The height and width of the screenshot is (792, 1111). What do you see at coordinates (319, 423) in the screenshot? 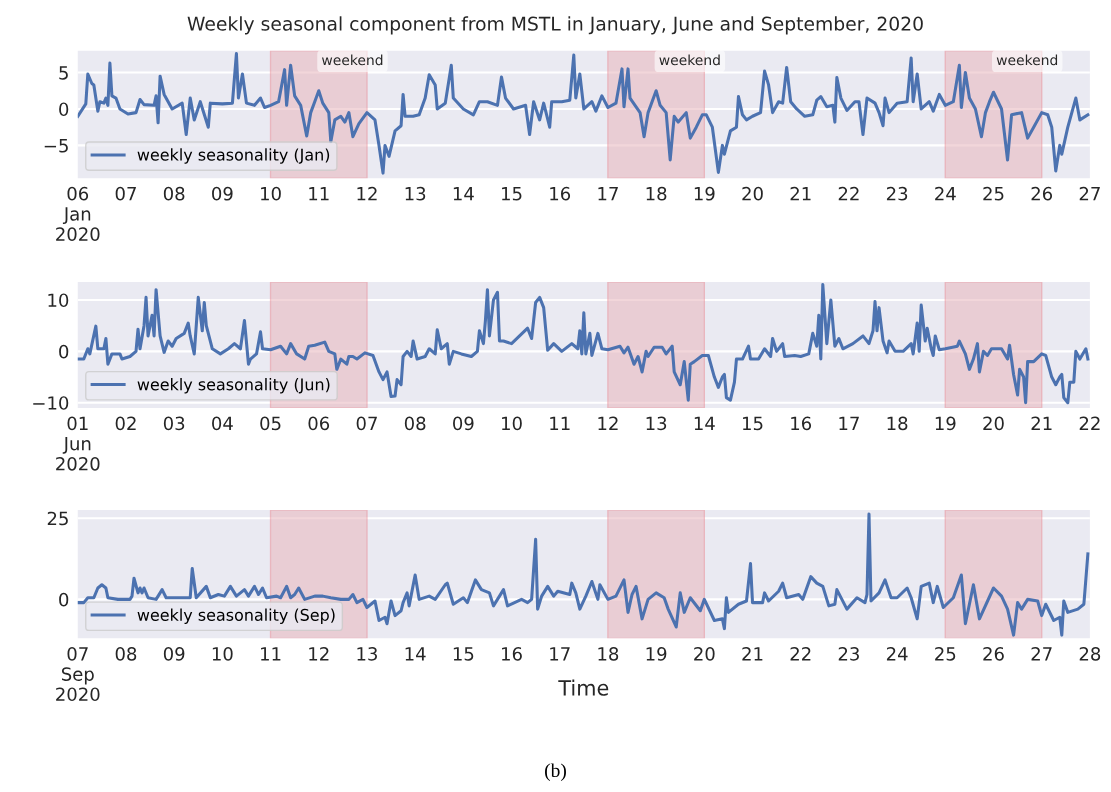
I see `x-tick-label: 06` at bounding box center [319, 423].